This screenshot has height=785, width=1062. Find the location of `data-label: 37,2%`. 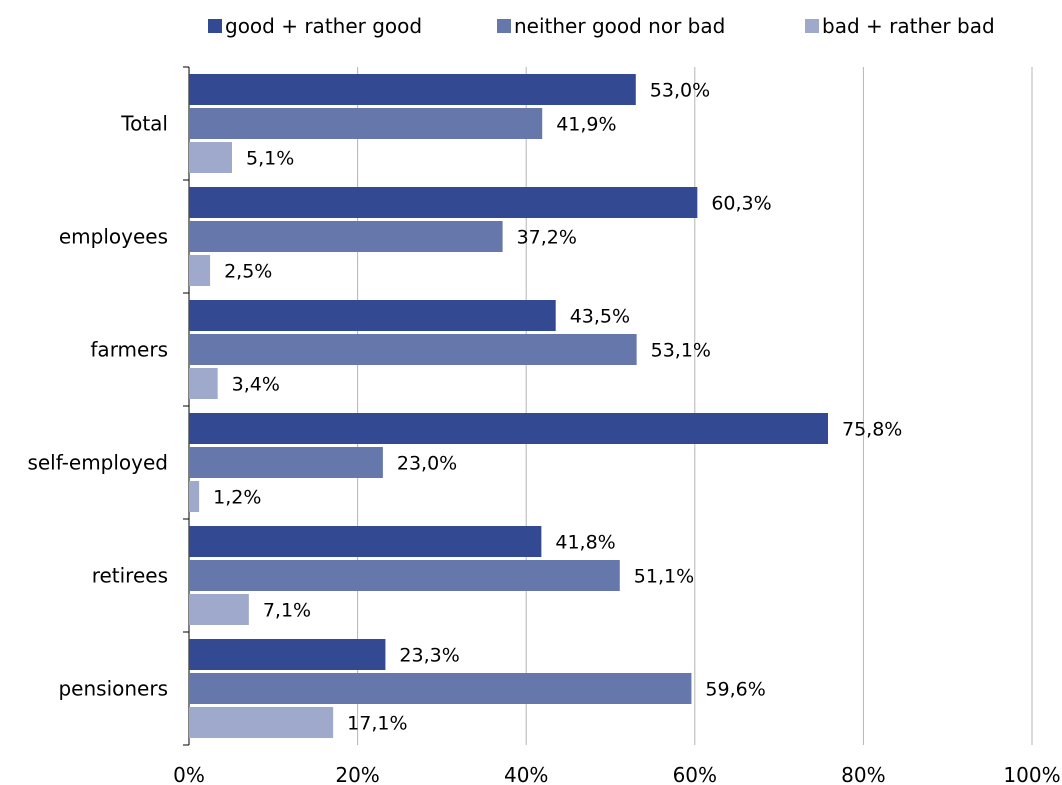

data-label: 37,2% is located at coordinates (547, 238).